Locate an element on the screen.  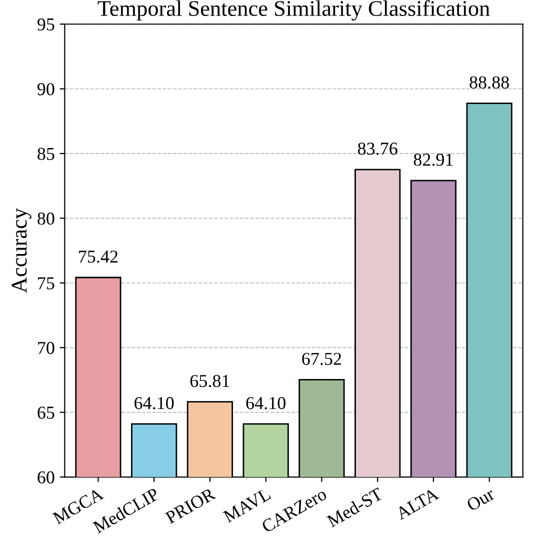
data-label: 75.42 is located at coordinates (98, 256).